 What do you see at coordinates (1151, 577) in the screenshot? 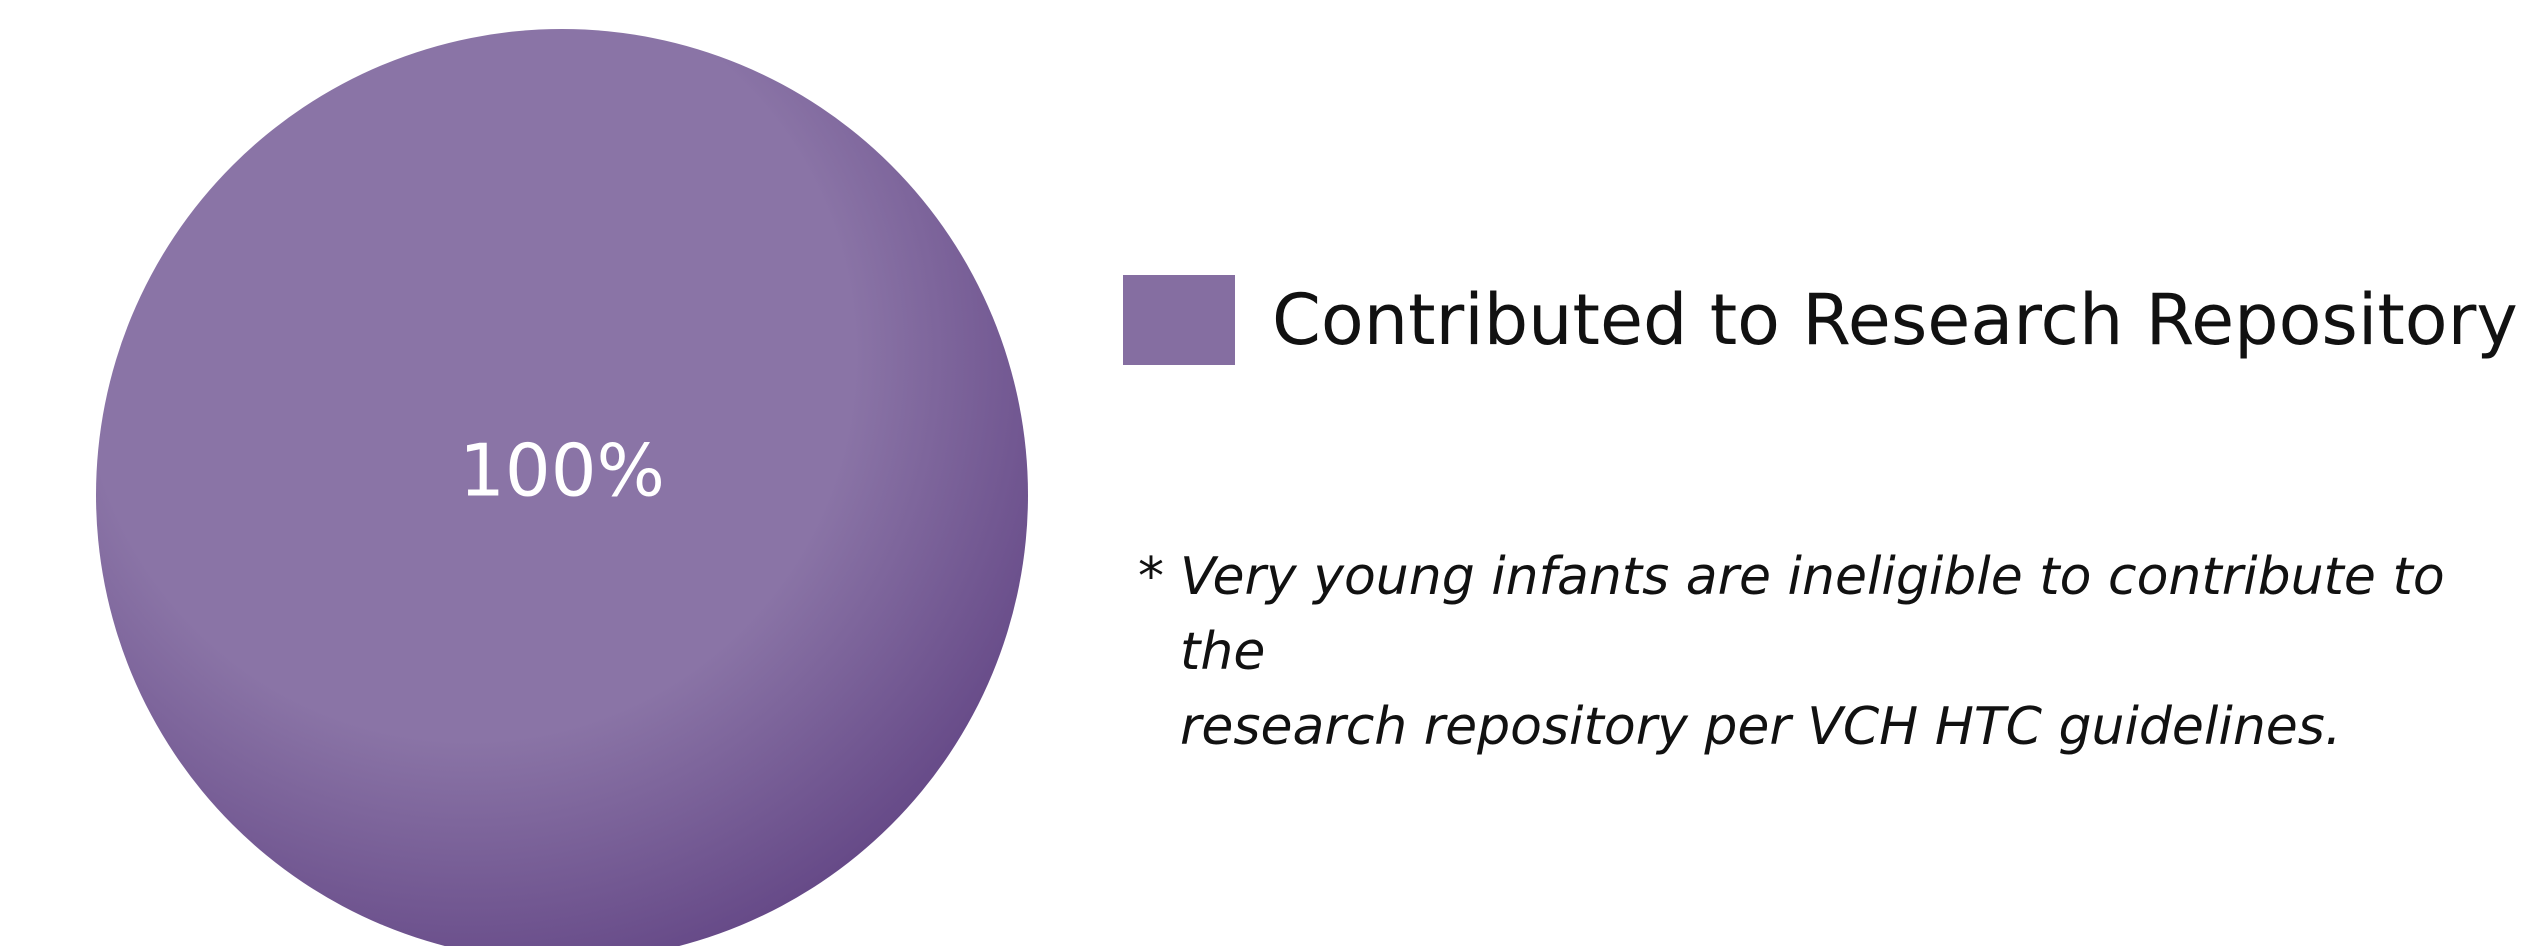
I see `footnote-marker: *` at bounding box center [1151, 577].